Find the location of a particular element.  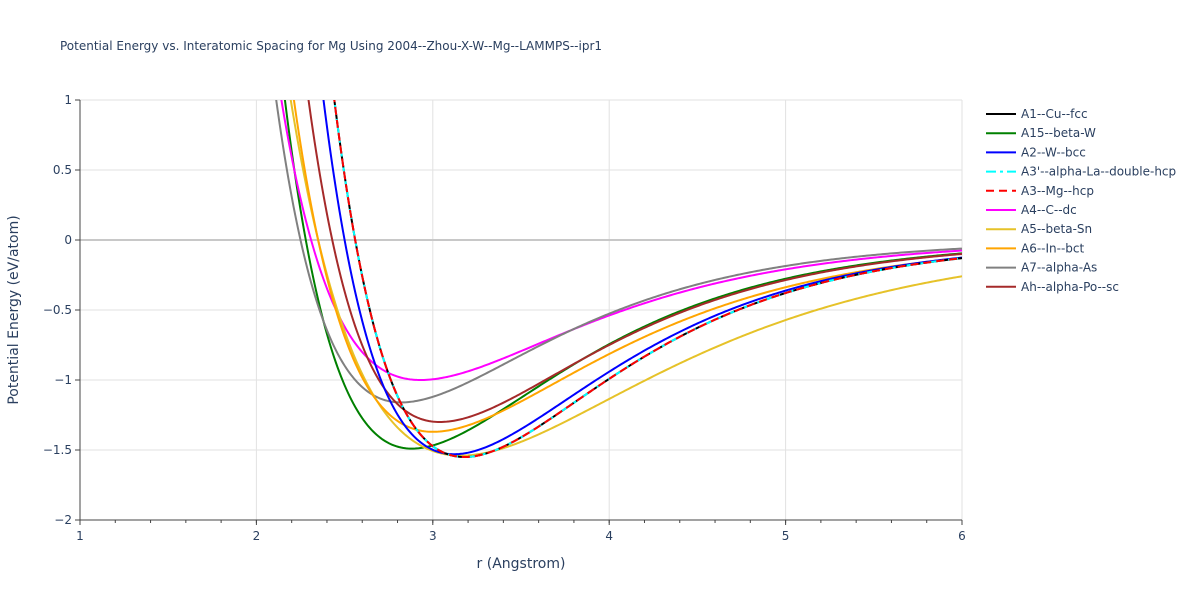

y-tick-label: −0.5 is located at coordinates (57, 310).